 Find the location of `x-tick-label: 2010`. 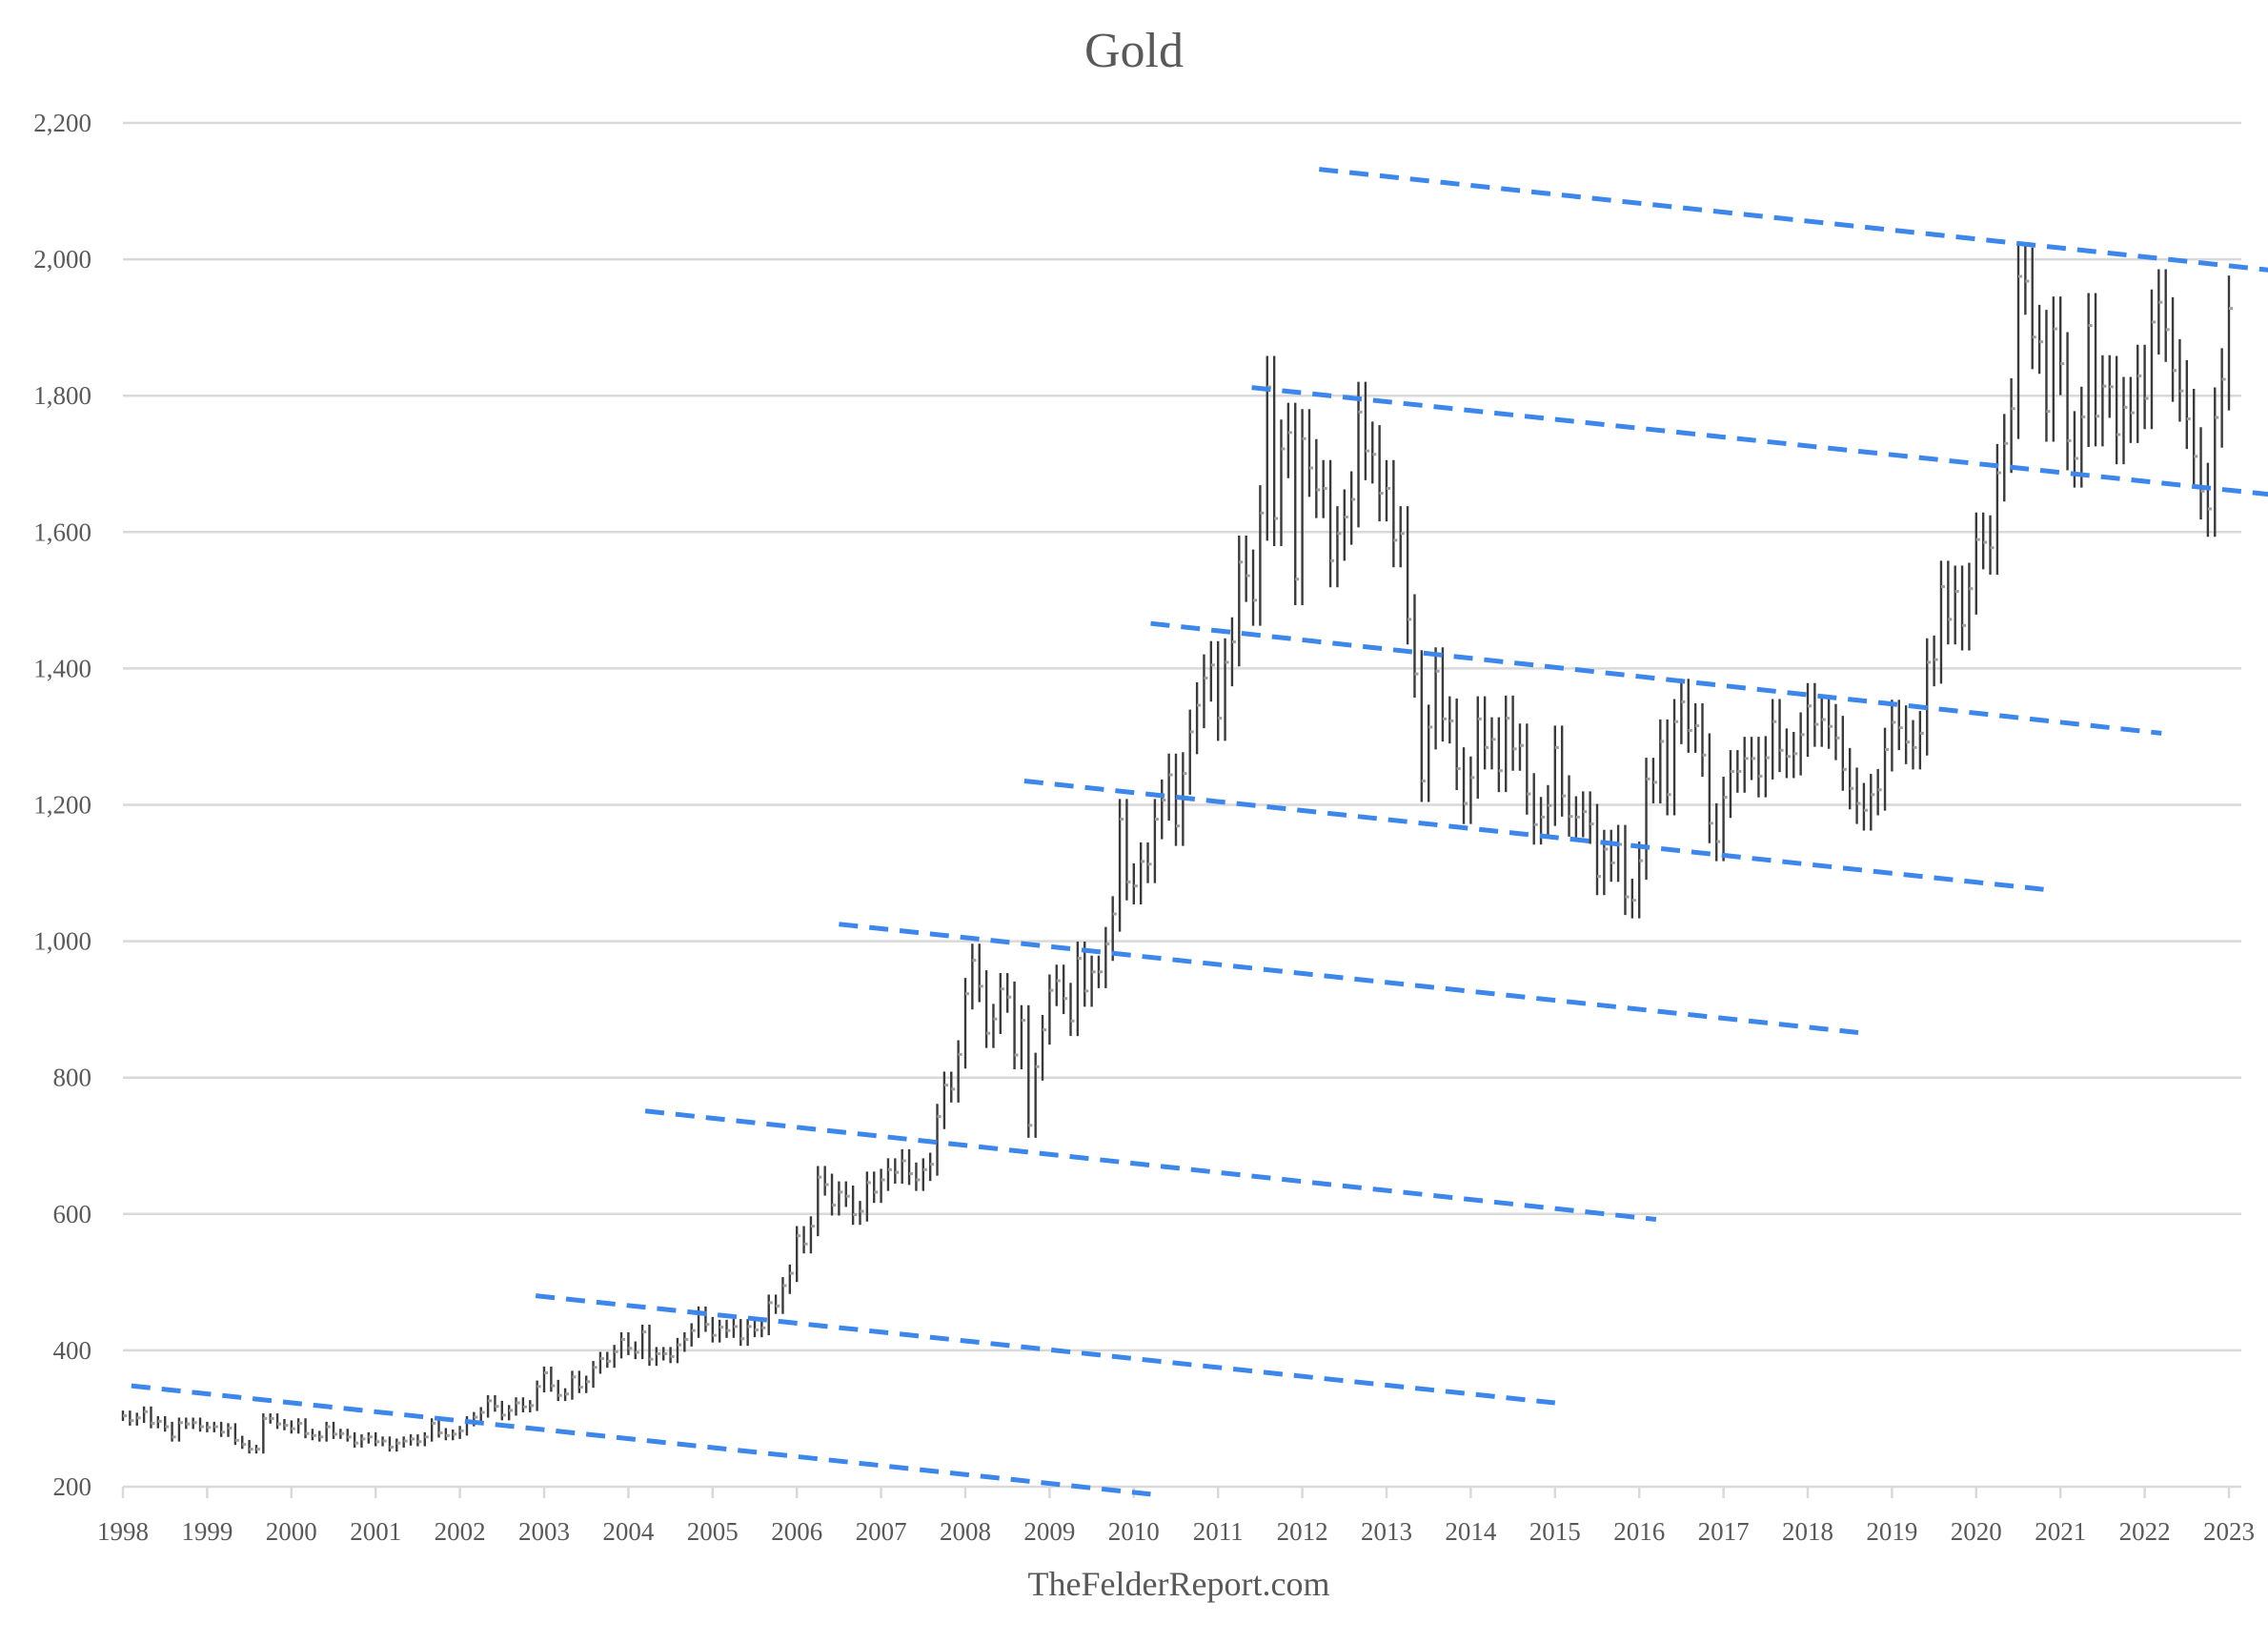

x-tick-label: 2010 is located at coordinates (1134, 1531).